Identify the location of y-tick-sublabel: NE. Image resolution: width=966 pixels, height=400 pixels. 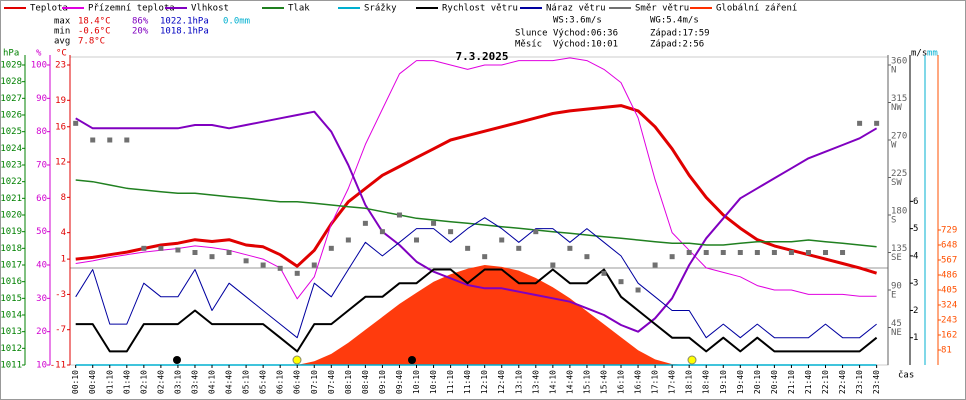
(896, 333).